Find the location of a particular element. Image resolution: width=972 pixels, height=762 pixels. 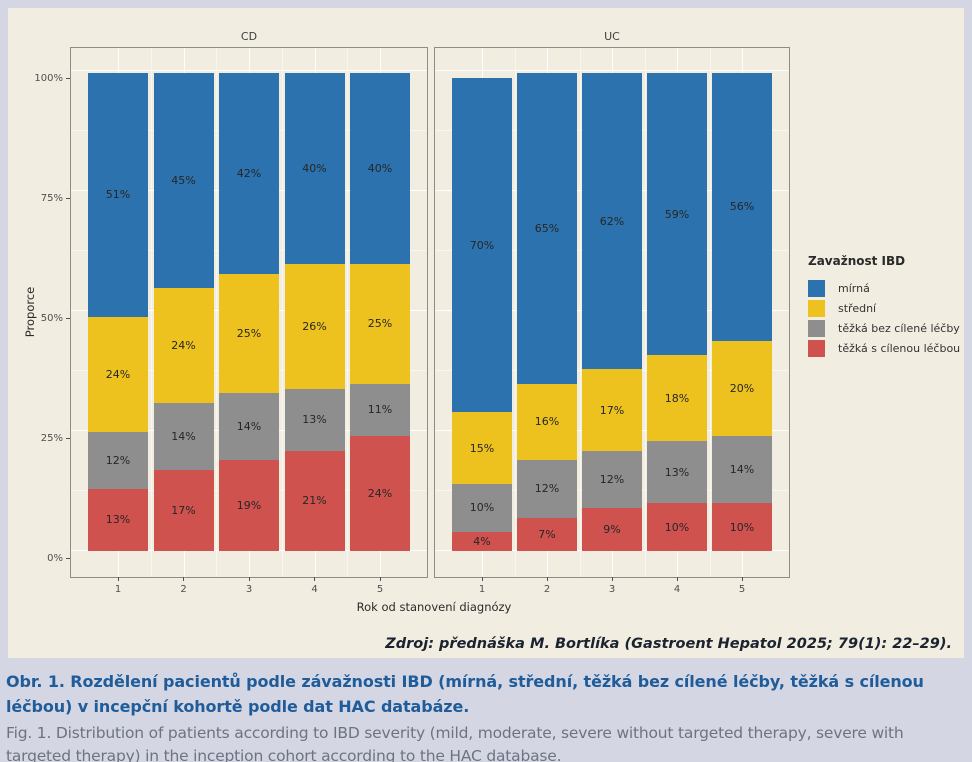

stacked-bar-uc-year-5: 10% 14% 20% 56% is located at coordinates (742, 312).